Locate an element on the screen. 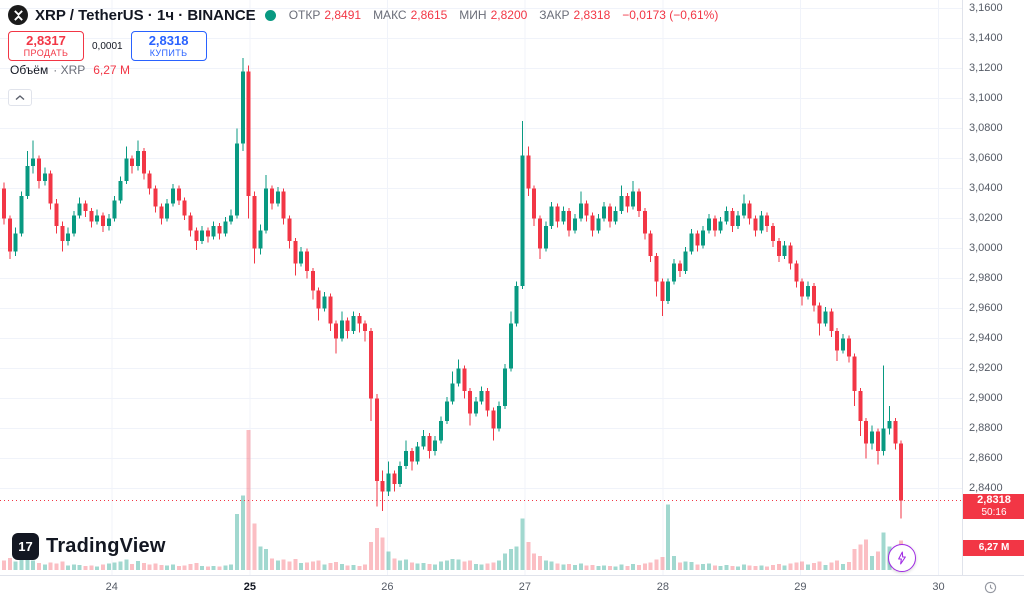 The width and height of the screenshot is (1024, 599). price-axis-label: 2,8400 is located at coordinates (986, 488).